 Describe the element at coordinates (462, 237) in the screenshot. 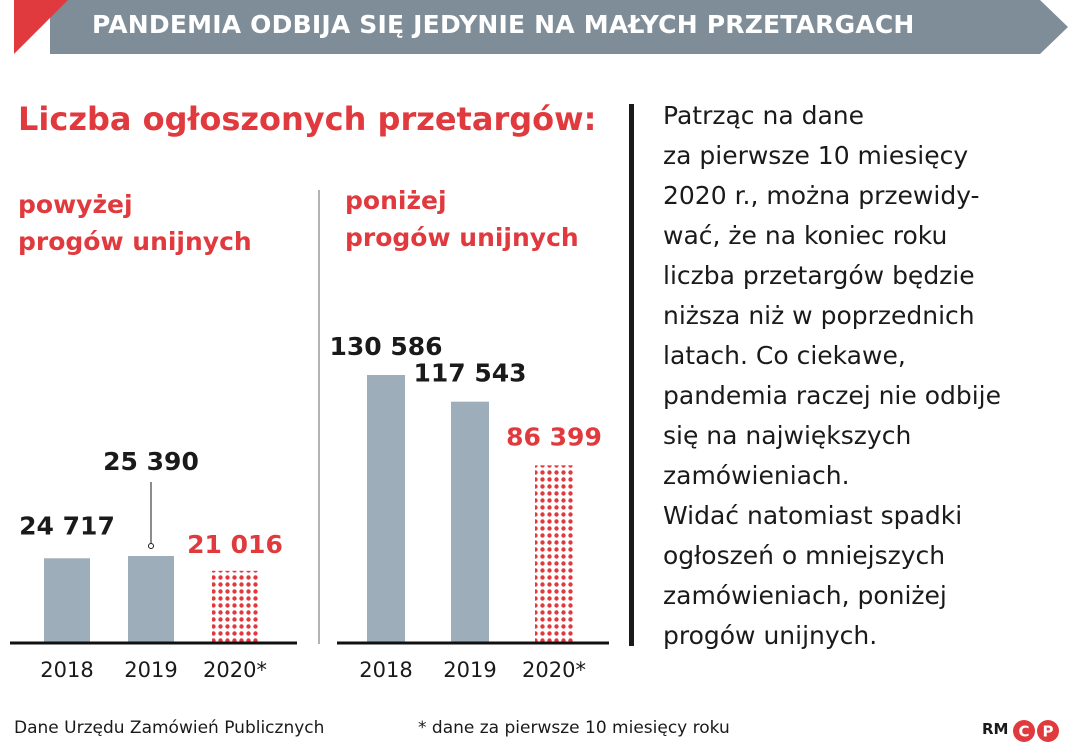

I see `panel-title-below-line-2: progów unijnych` at that location.